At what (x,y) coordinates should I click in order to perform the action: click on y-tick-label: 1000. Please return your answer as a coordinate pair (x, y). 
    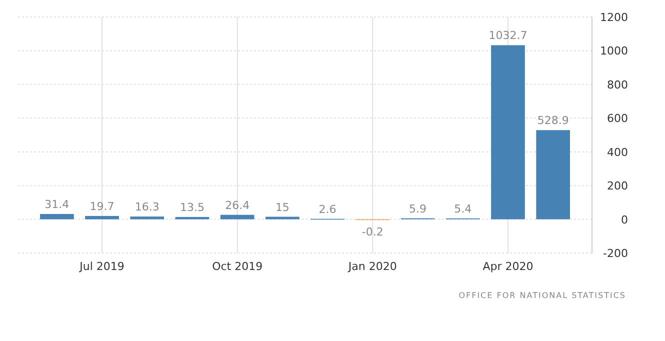
    Looking at the image, I should click on (614, 51).